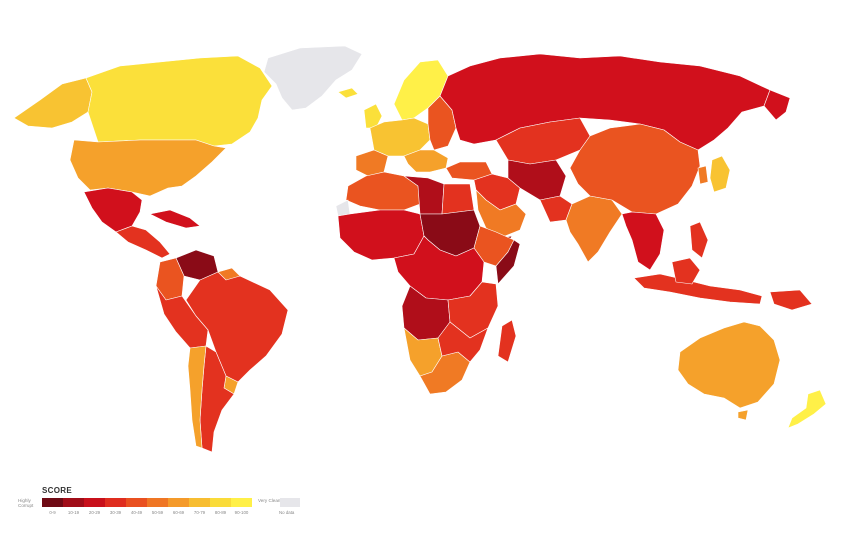  Describe the element at coordinates (791, 300) in the screenshot. I see `region-png` at that location.